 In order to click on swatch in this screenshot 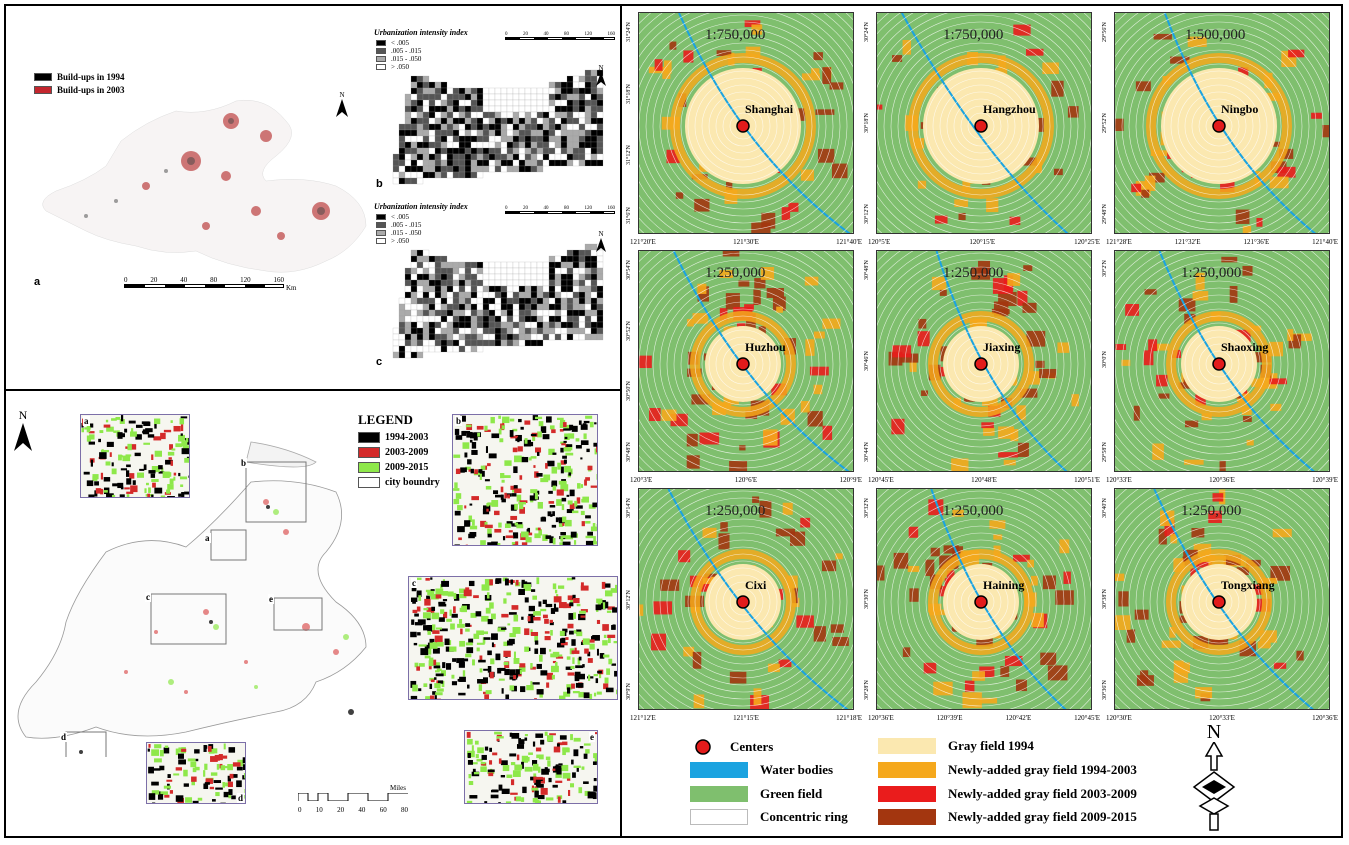, I will do `click(907, 817)`.